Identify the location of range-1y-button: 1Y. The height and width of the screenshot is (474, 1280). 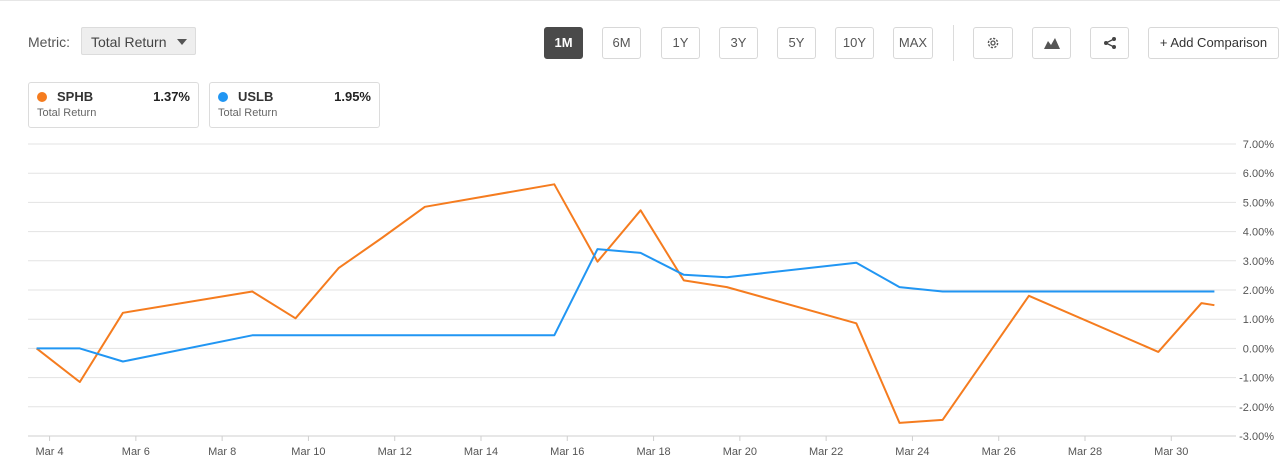
(680, 43).